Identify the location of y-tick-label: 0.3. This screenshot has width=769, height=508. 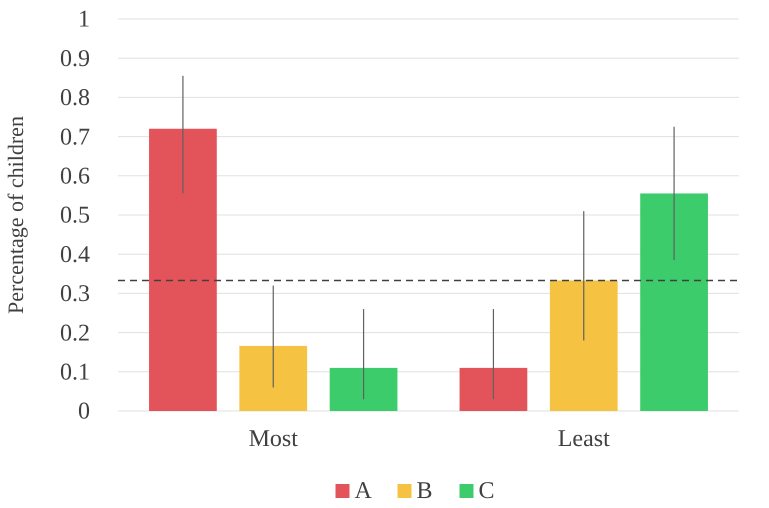
(75, 294).